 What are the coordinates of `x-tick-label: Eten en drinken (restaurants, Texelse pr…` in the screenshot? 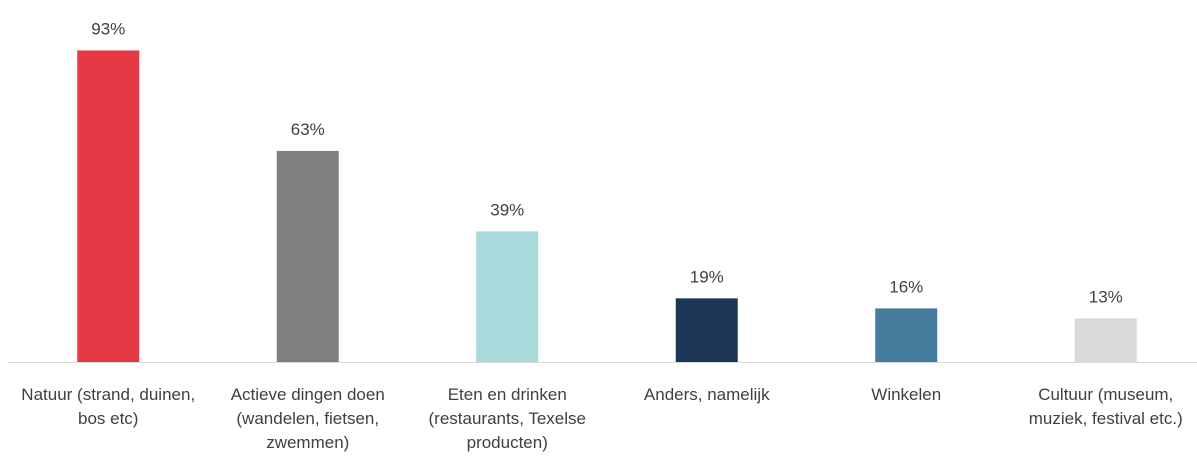 It's located at (507, 418).